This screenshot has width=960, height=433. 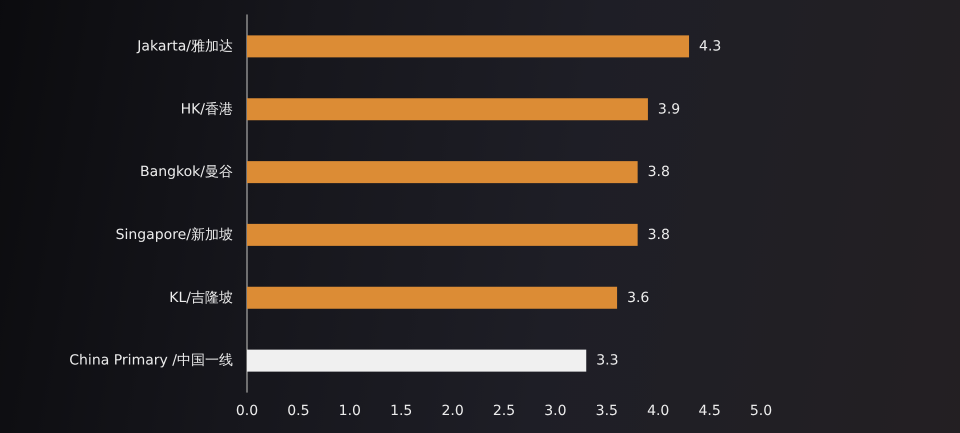 What do you see at coordinates (669, 109) in the screenshot?
I see `data-label: 3.9` at bounding box center [669, 109].